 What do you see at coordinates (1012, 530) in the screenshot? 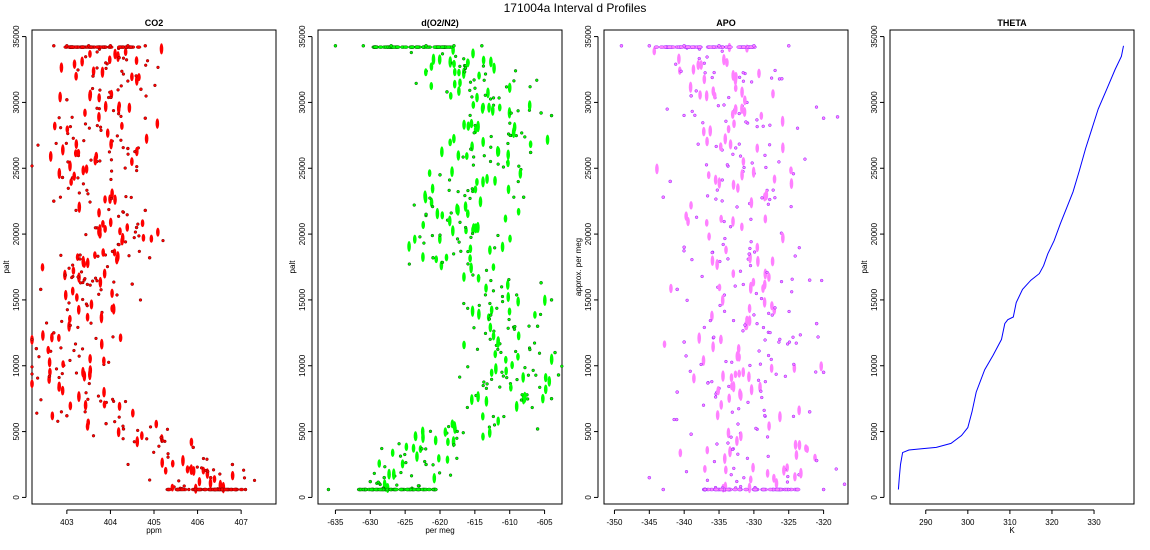
I see `x-axis-label: K` at bounding box center [1012, 530].